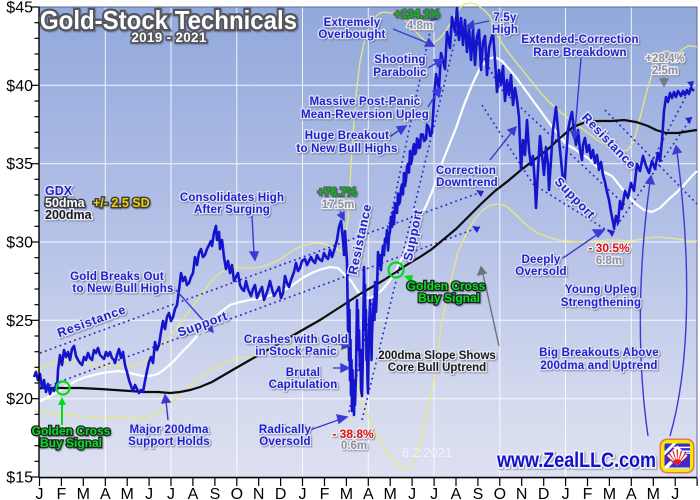 The height and width of the screenshot is (500, 700). I want to click on svg-text: $20, so click(19, 399).